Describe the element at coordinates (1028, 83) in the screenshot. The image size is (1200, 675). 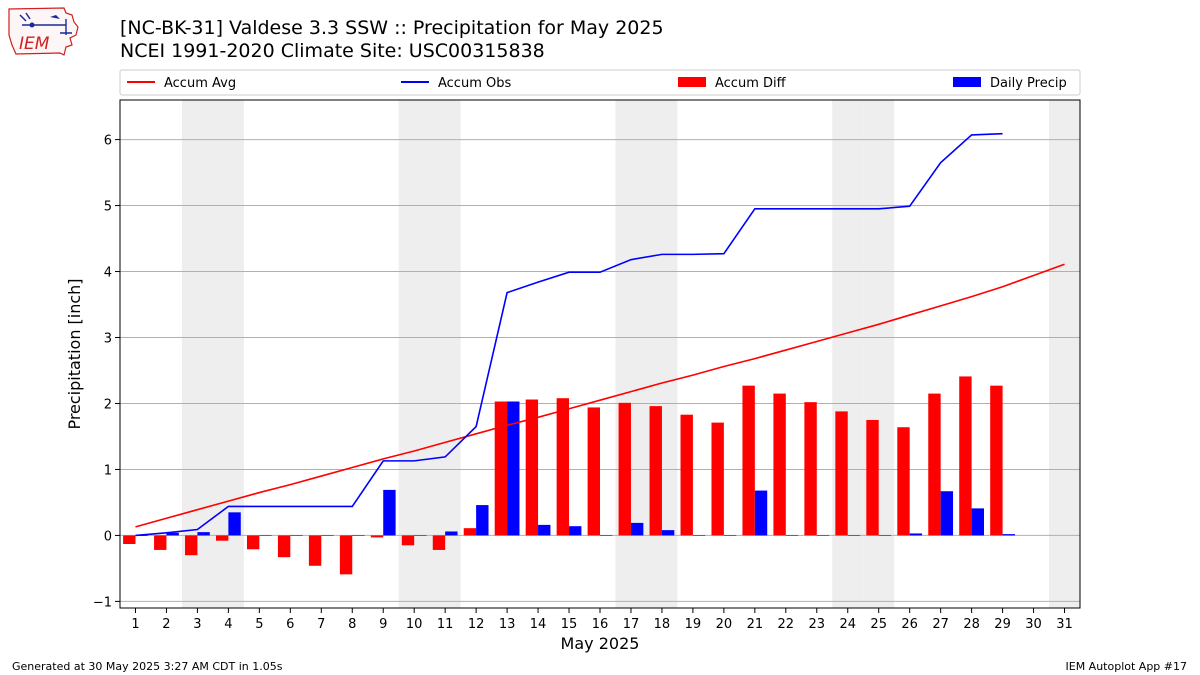
I see `legend-label-daily-precip: Daily Precip` at that location.